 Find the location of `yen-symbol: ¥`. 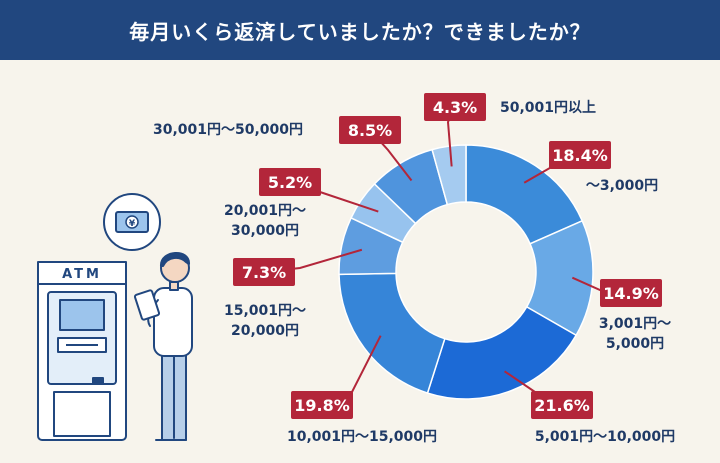

yen-symbol: ¥ is located at coordinates (132, 224).